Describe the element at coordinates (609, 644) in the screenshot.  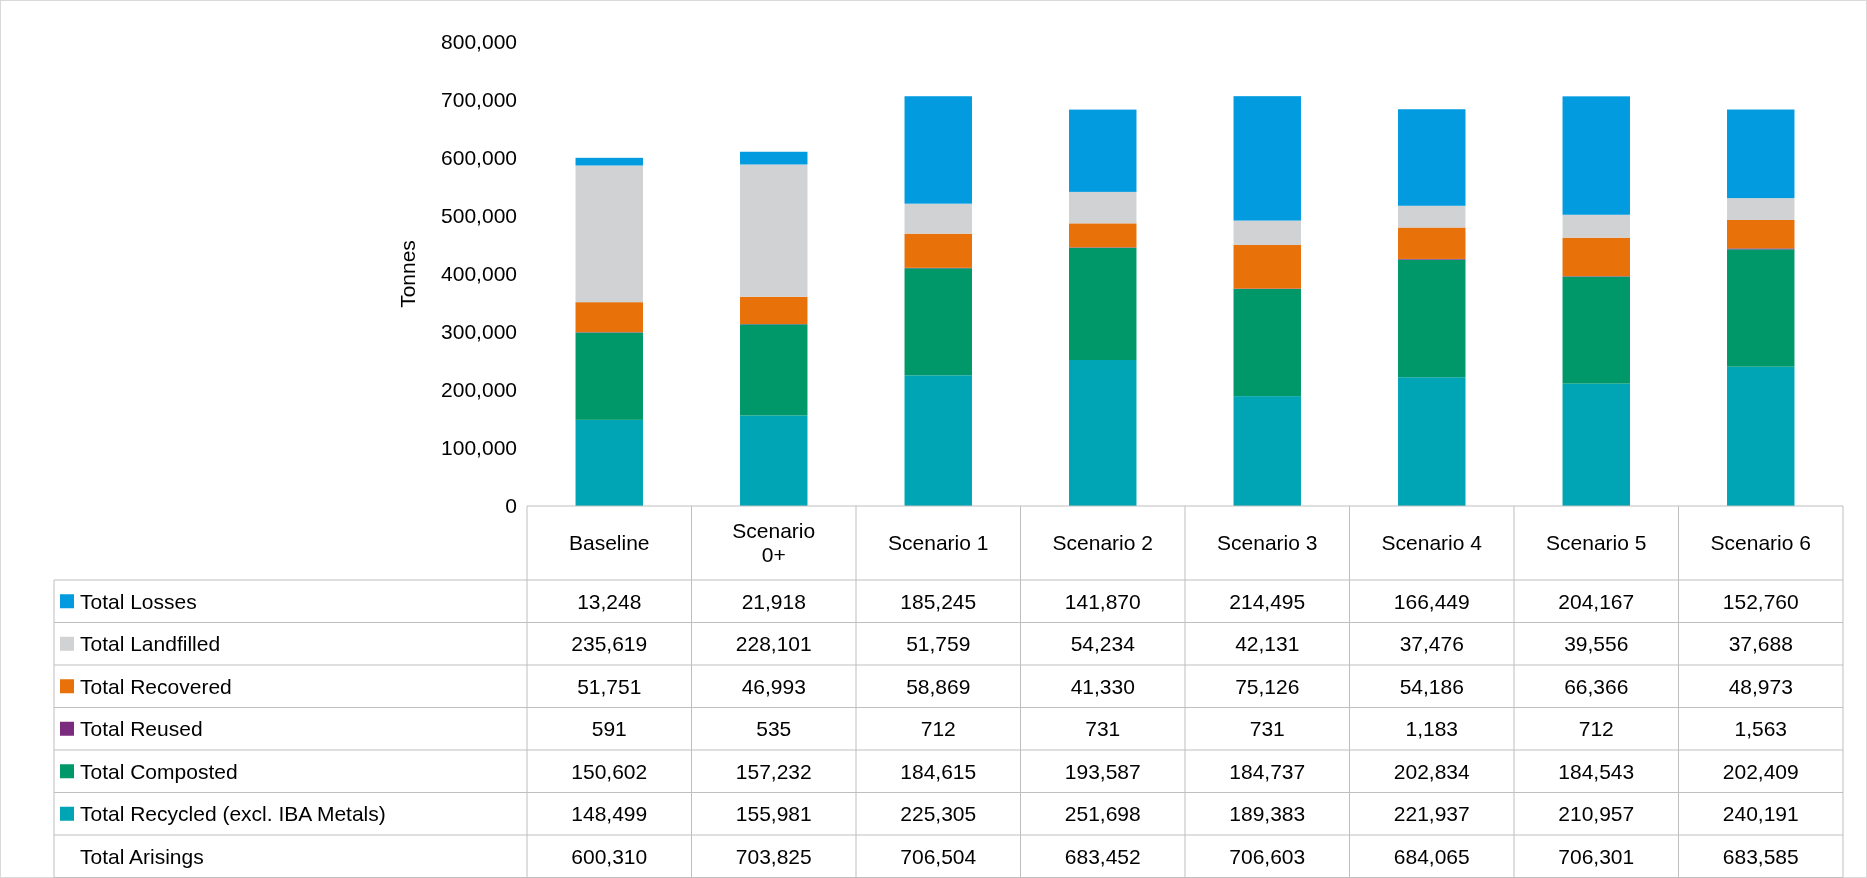
I see `data-label: 235,619` at that location.